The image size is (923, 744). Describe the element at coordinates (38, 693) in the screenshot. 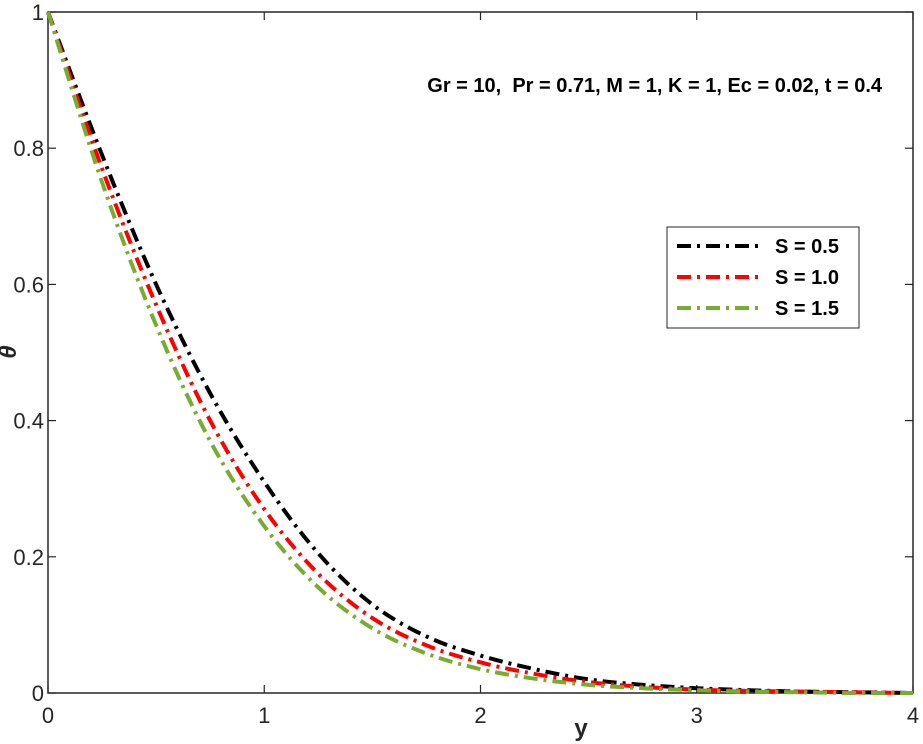

I see `y-tick-label: 0` at that location.